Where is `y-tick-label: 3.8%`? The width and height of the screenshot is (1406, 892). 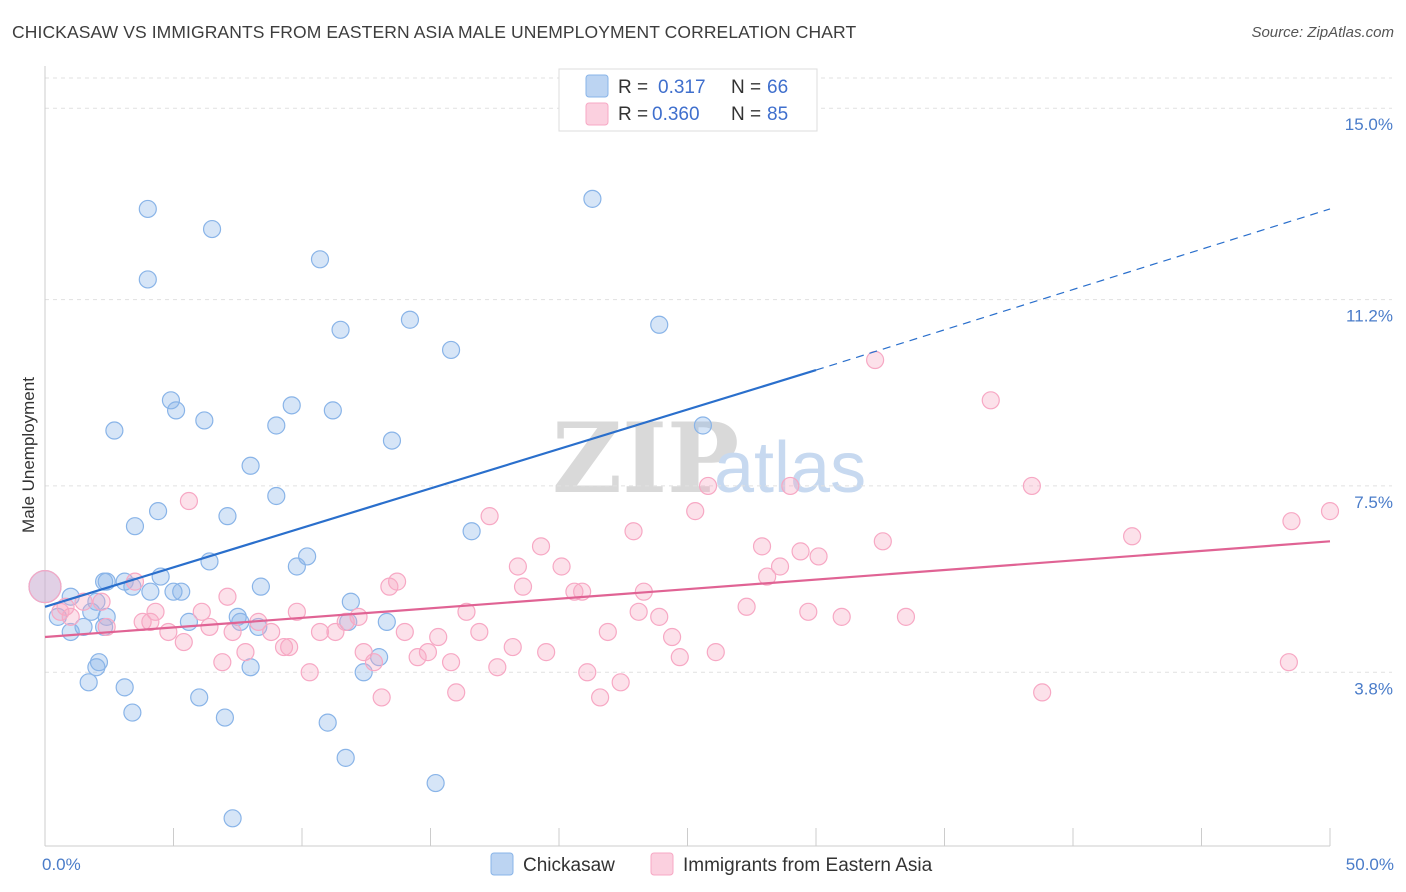 y-tick-label: 3.8% is located at coordinates (1373, 688).